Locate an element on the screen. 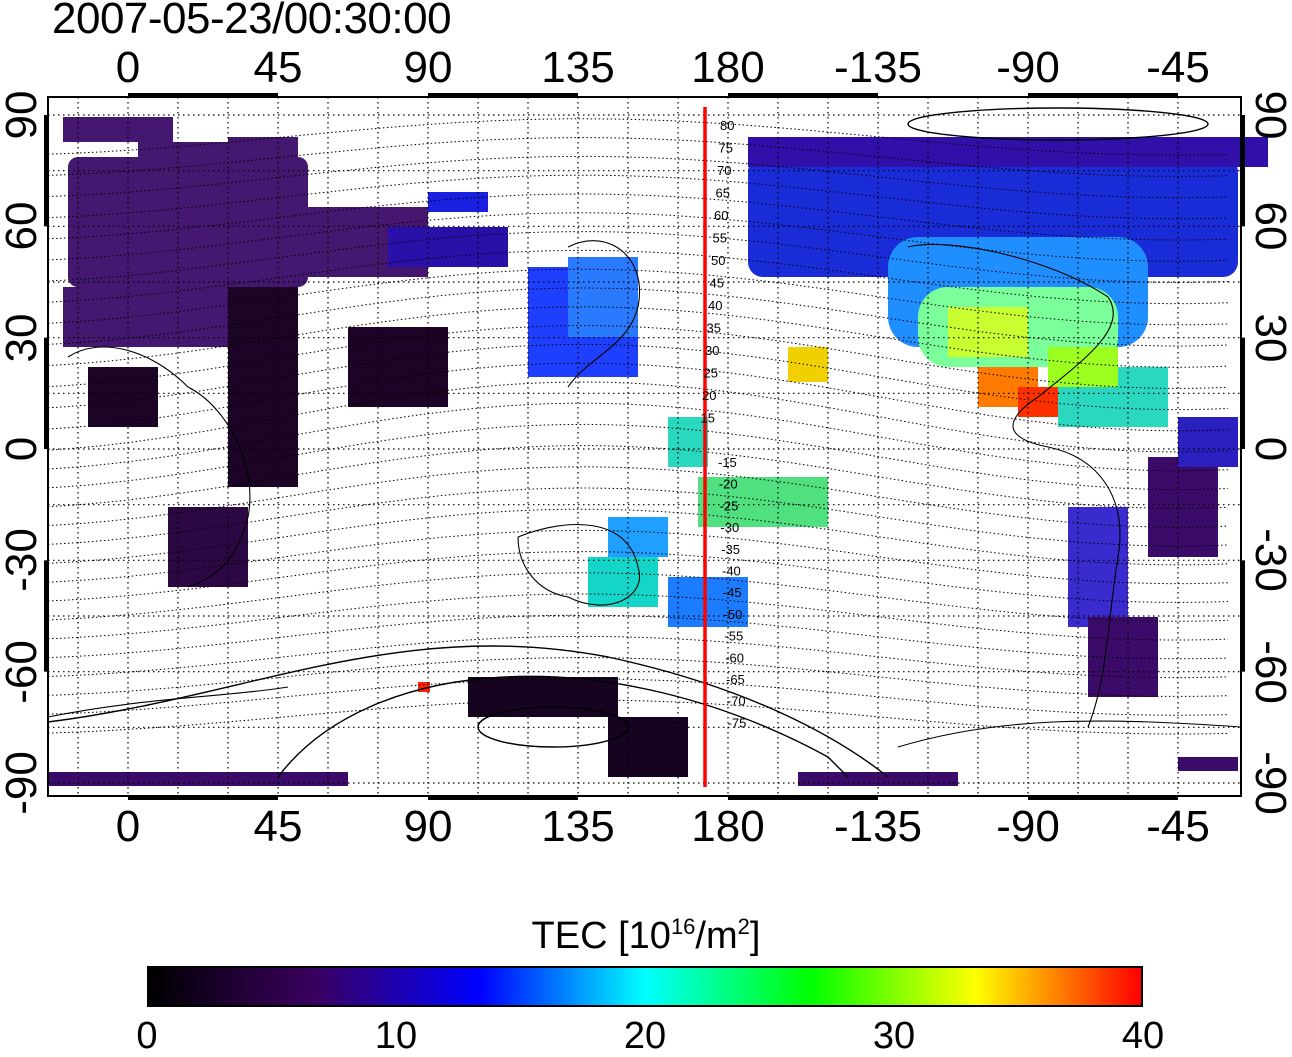  bottom-axis-label: -90 is located at coordinates (1028, 826).